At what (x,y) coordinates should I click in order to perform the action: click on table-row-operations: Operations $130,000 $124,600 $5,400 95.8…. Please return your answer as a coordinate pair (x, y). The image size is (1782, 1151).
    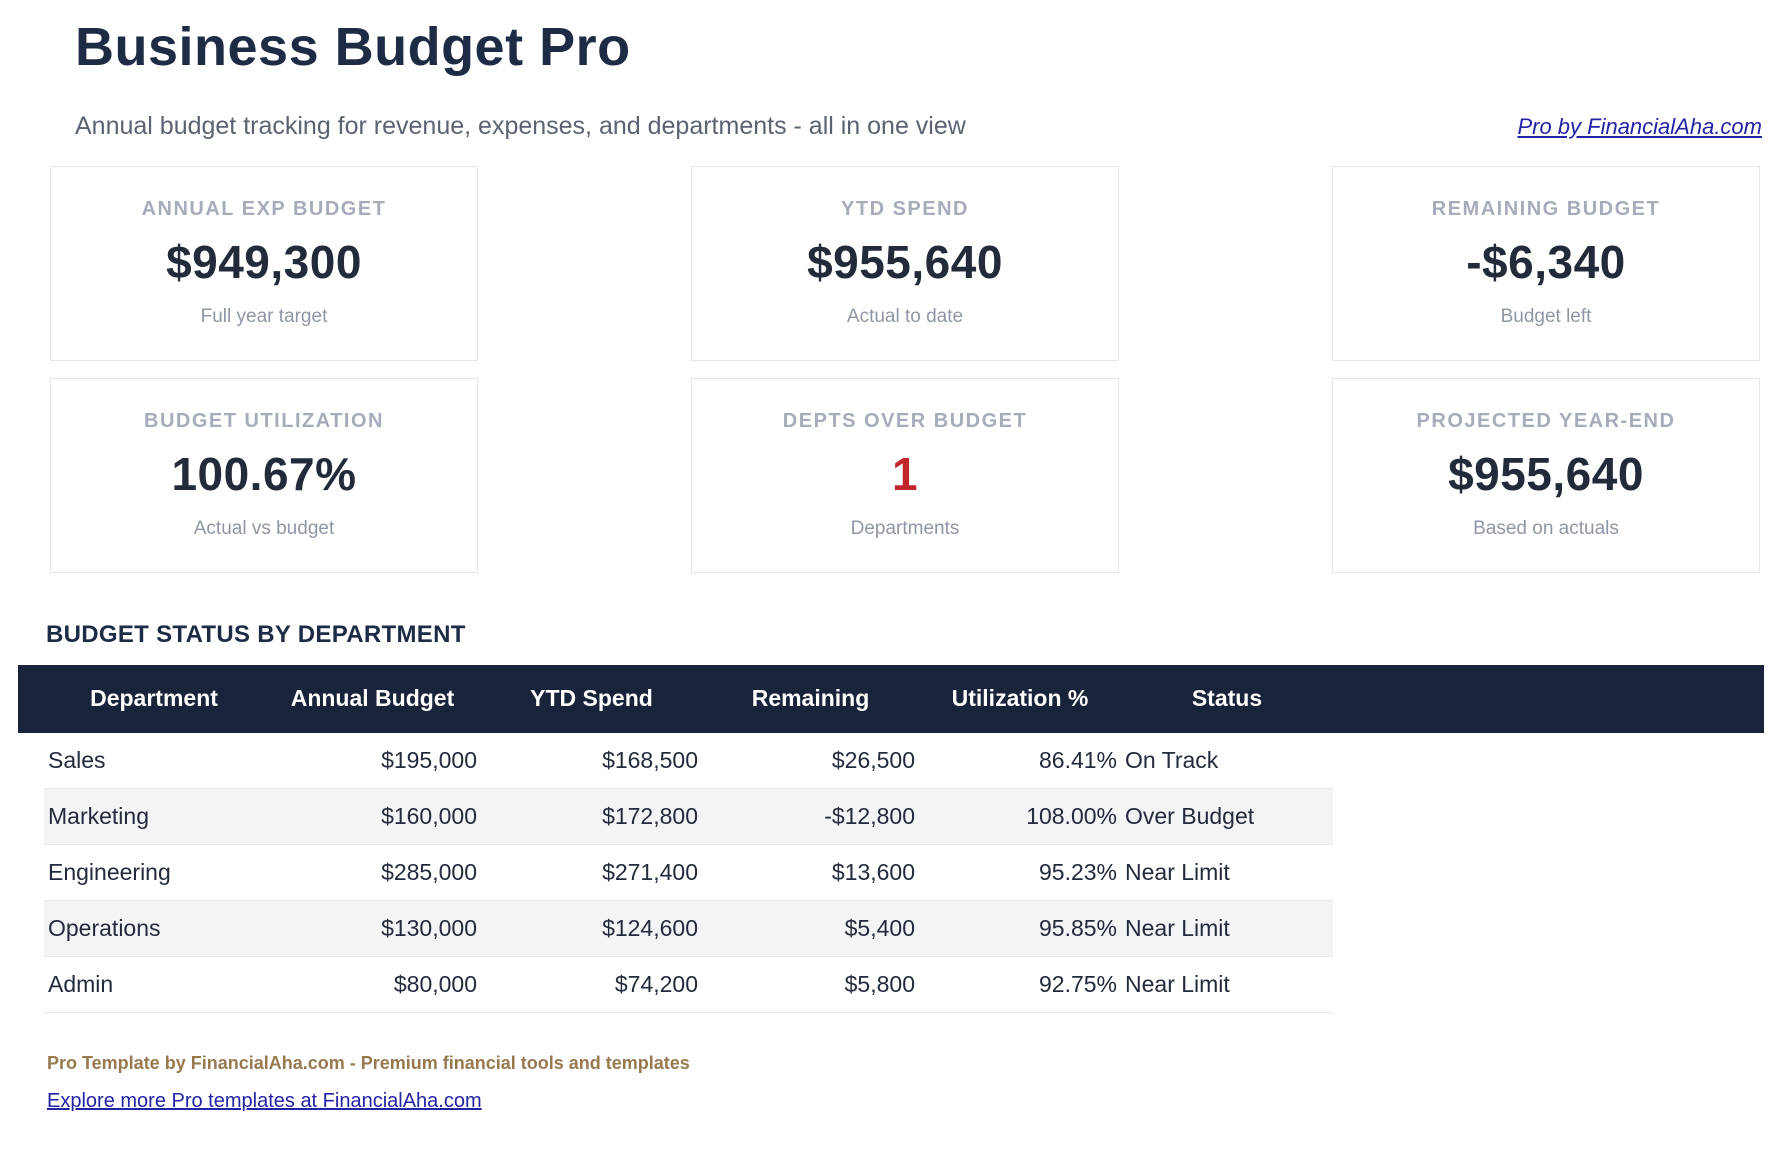
    Looking at the image, I should click on (688, 928).